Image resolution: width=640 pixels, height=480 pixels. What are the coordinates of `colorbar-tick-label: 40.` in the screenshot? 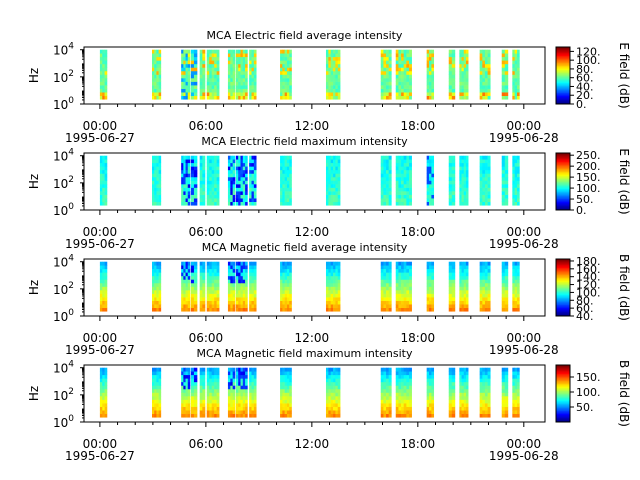 It's located at (585, 86).